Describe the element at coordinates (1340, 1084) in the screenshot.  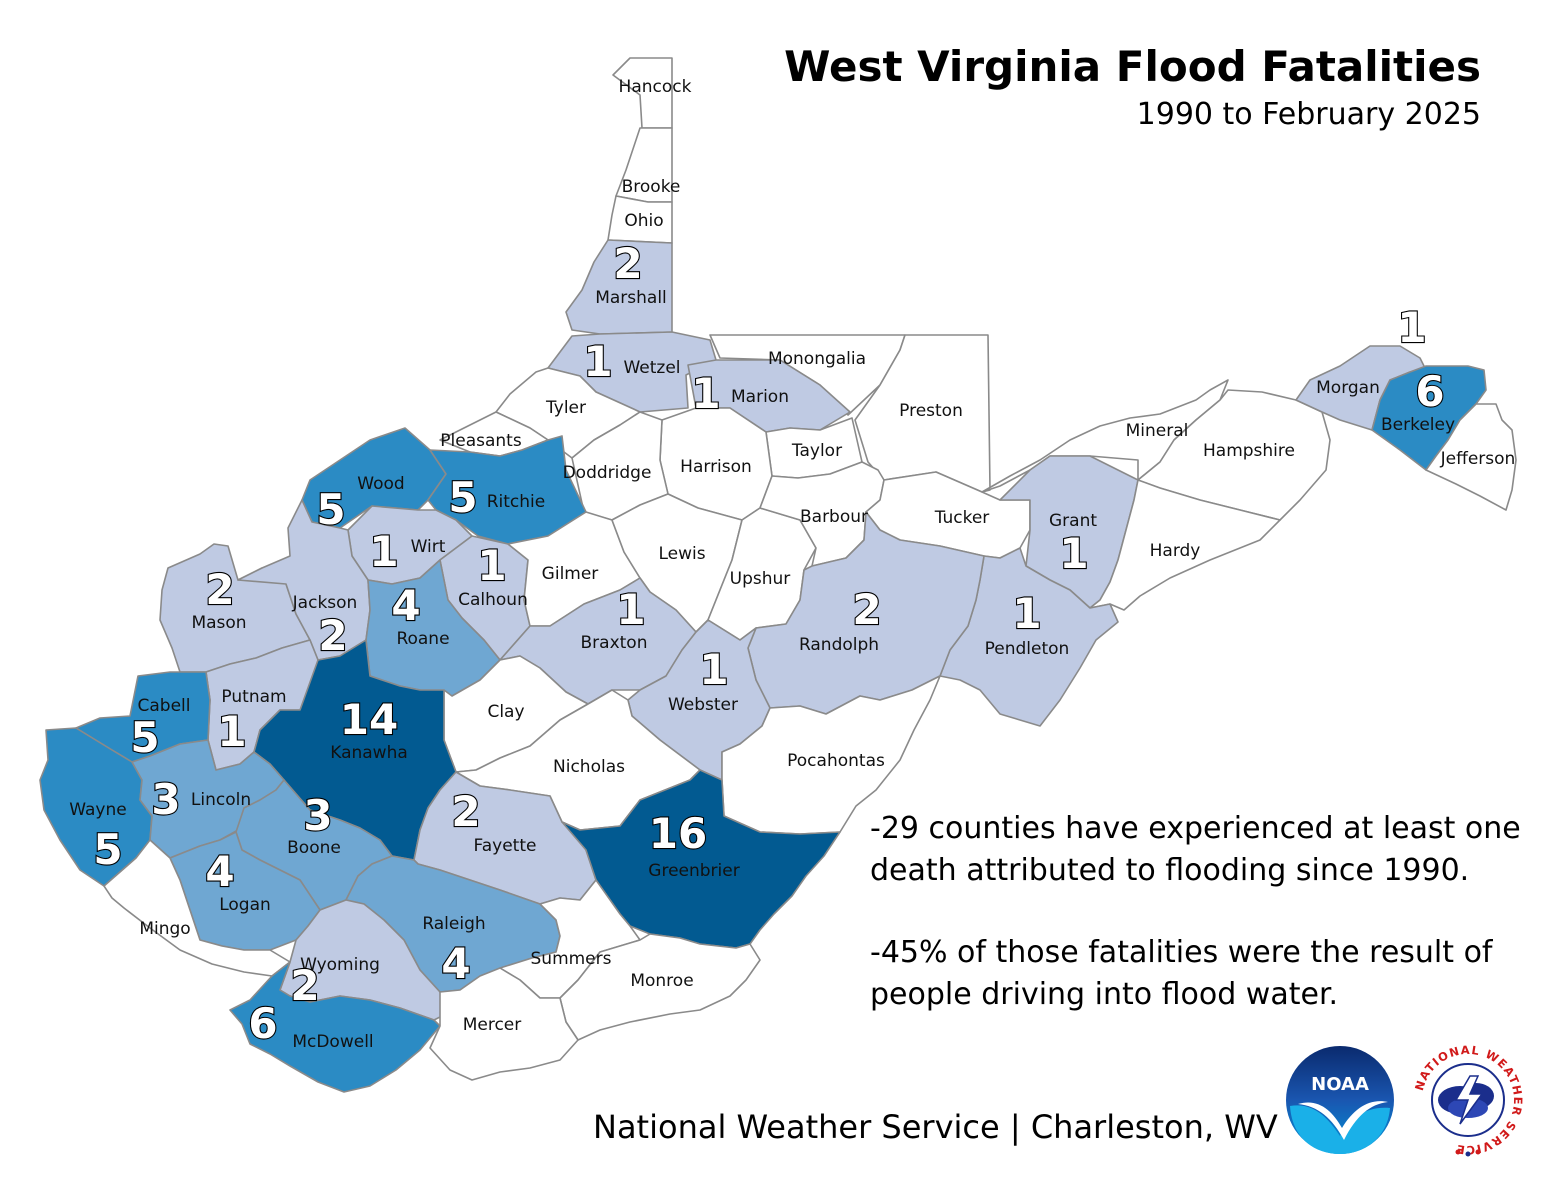
I see `noaa-logo-text: NOAA` at that location.